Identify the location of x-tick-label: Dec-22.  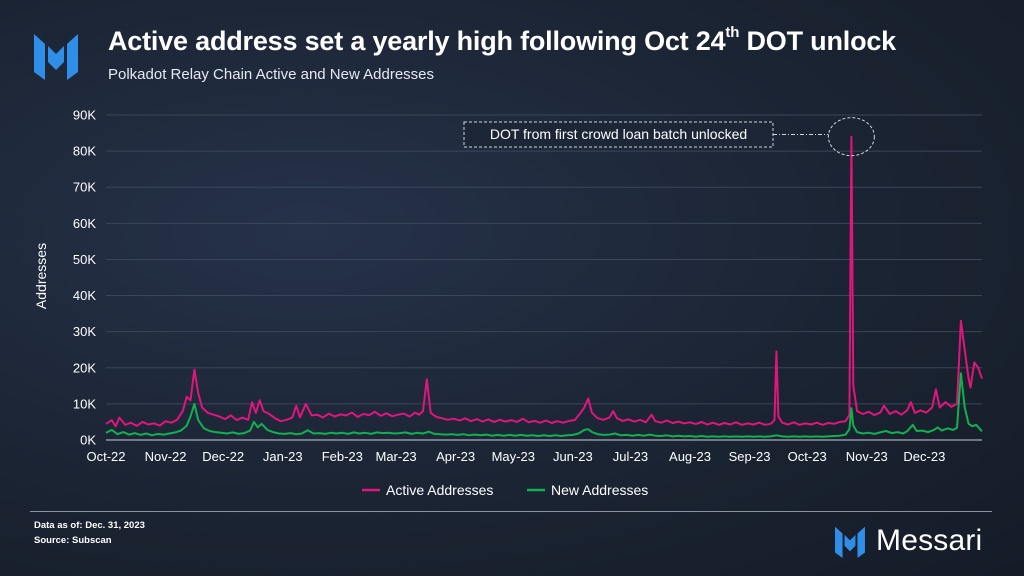
(223, 456).